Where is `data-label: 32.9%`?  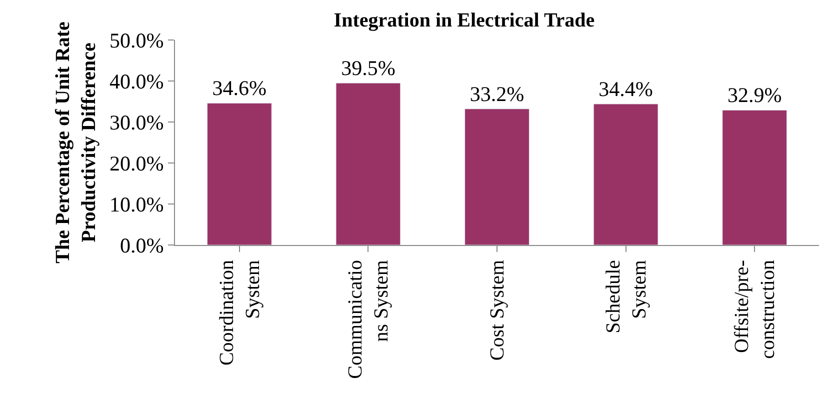 data-label: 32.9% is located at coordinates (754, 95).